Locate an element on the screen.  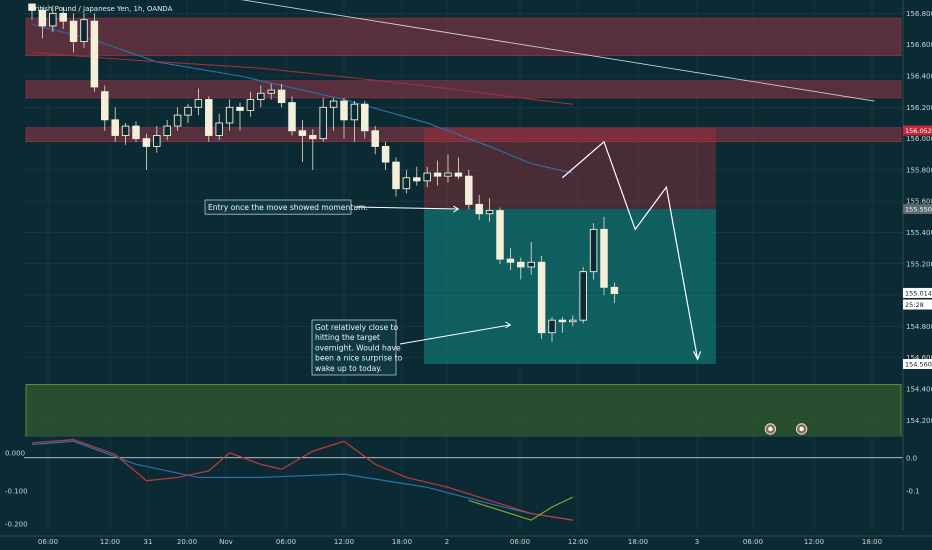
price-label: 25:28 is located at coordinates (914, 305).